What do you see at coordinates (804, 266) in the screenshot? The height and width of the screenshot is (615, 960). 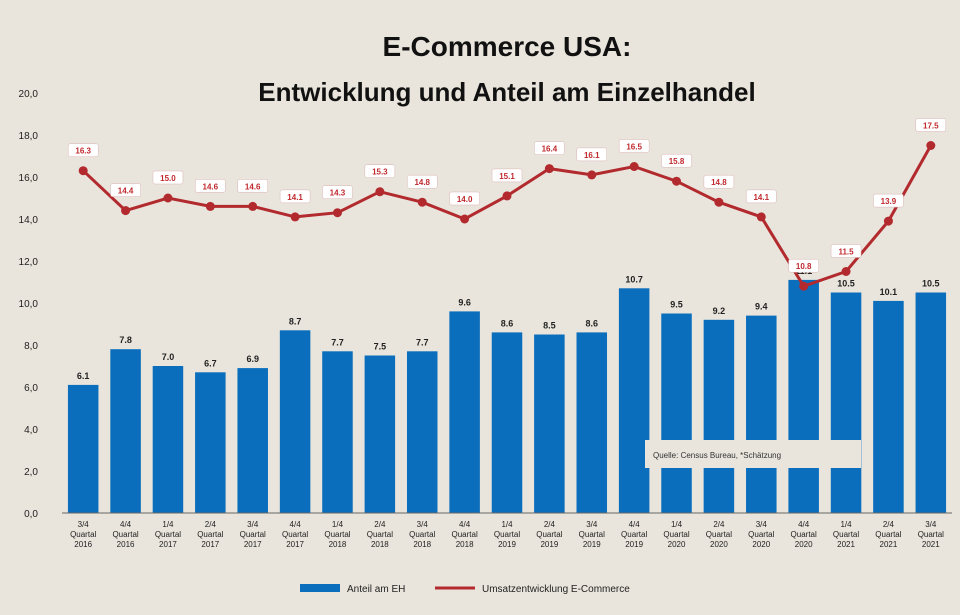 I see `line-value-label: 10.8` at bounding box center [804, 266].